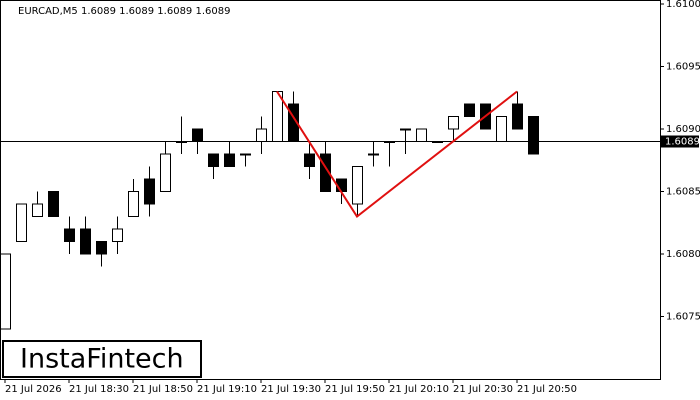 The width and height of the screenshot is (700, 400). What do you see at coordinates (397, 154) in the screenshot?
I see `pattern-line` at bounding box center [397, 154].